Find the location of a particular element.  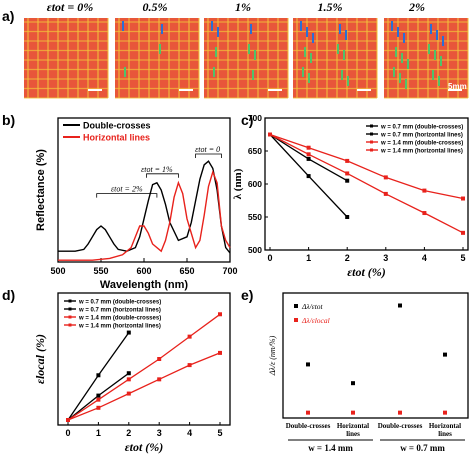

strain-label-4: 2% is located at coordinates (417, 7).